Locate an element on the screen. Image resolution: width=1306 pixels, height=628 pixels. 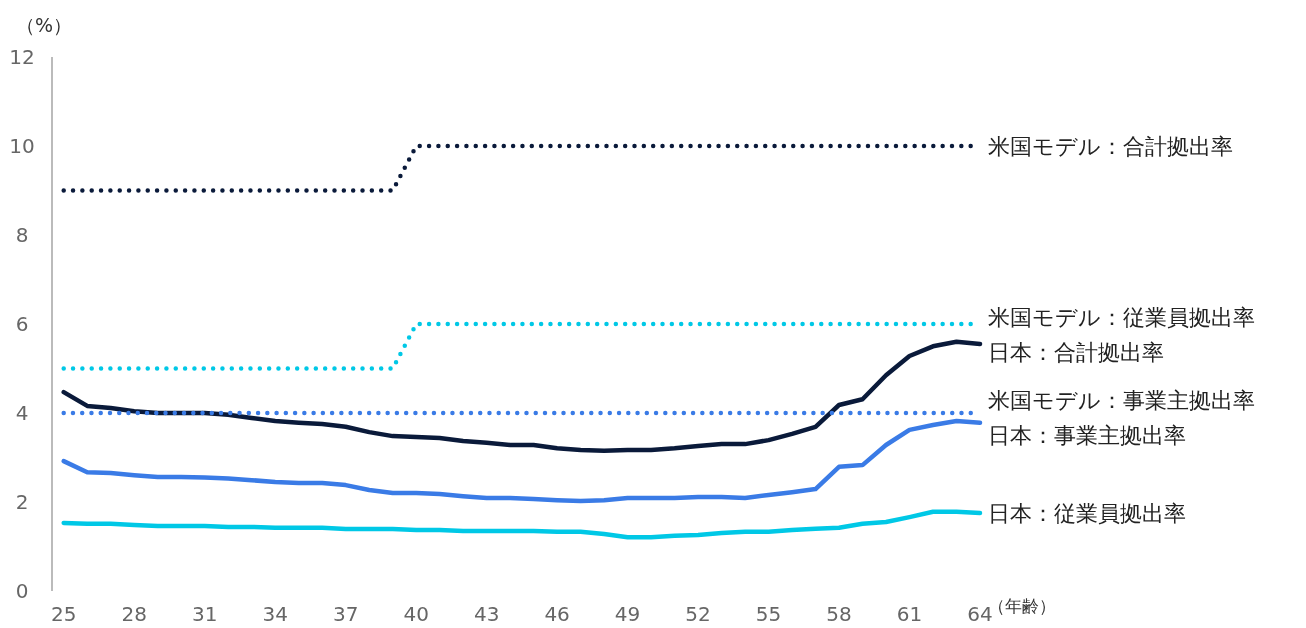
x-tick-label: 28 is located at coordinates (134, 614).